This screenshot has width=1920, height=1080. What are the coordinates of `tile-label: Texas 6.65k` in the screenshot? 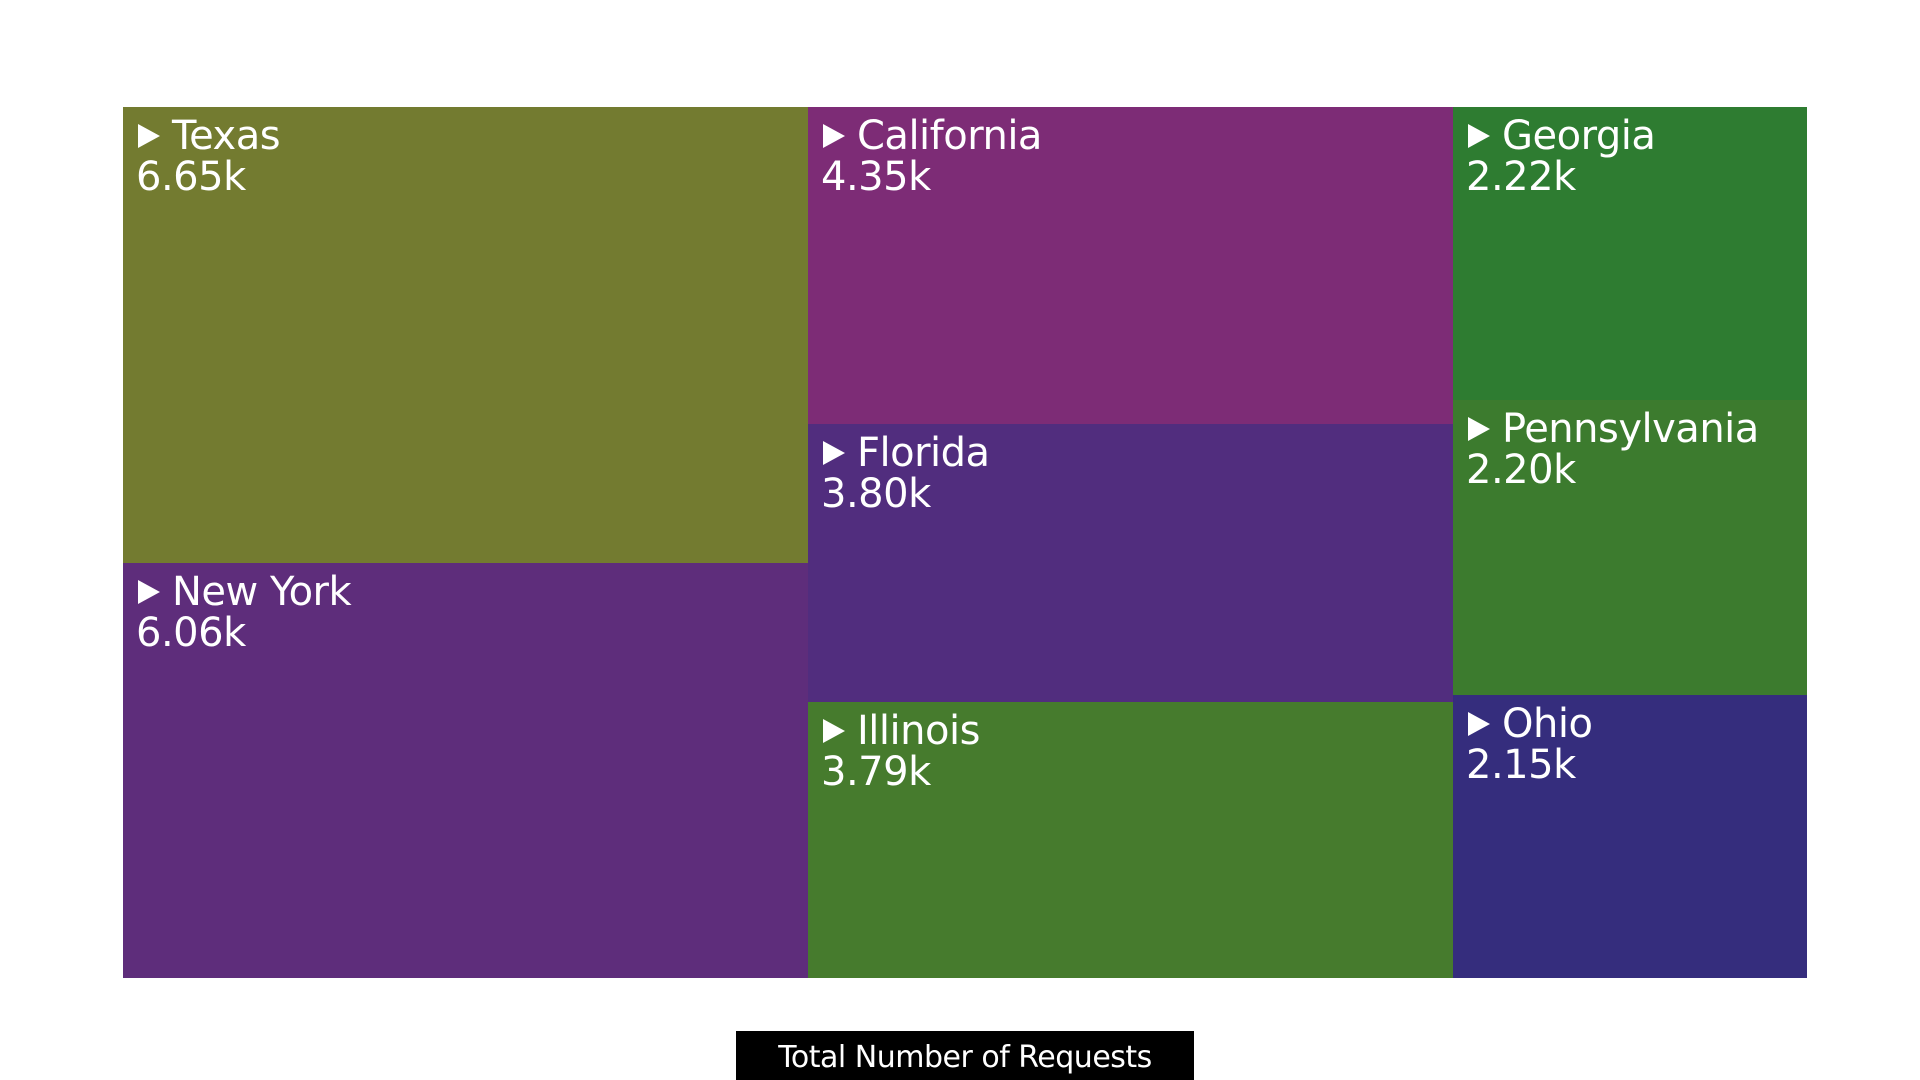 It's located at (208, 156).